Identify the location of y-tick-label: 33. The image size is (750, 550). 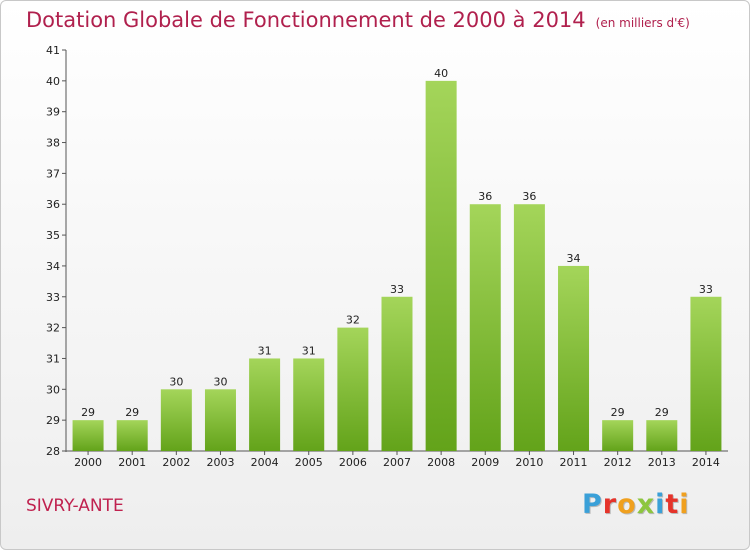
(53, 297).